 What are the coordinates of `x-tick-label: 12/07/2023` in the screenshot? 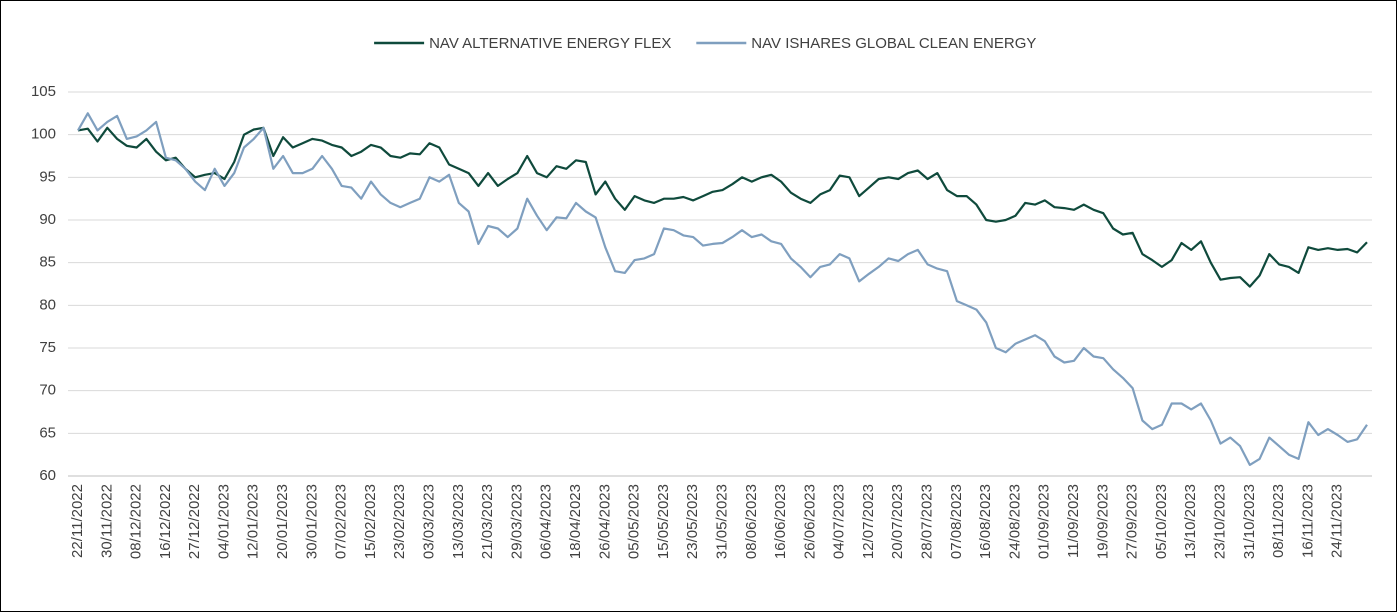 It's located at (868, 521).